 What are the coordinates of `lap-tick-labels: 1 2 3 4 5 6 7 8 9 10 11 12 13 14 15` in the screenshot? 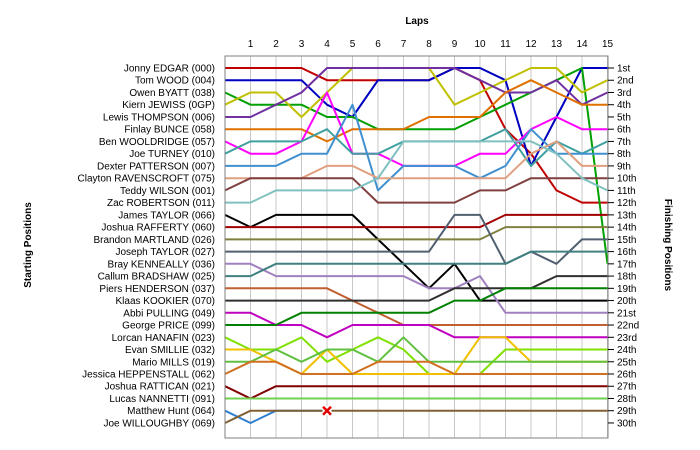 It's located at (431, 44).